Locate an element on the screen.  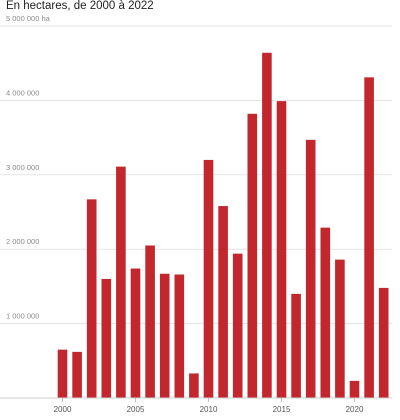
y-tick-label: 4 000 000 is located at coordinates (22, 92).